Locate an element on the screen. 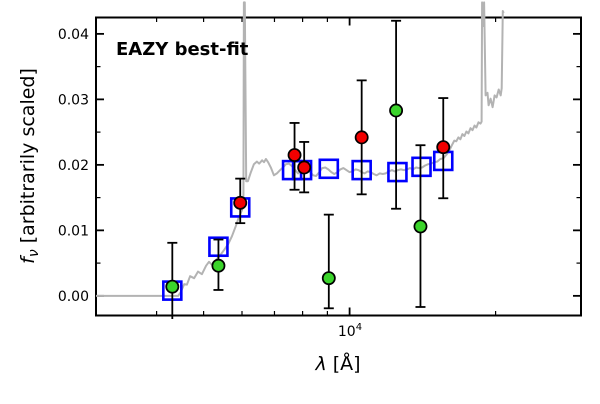  y-tick-label: 0.02 is located at coordinates (73, 166).